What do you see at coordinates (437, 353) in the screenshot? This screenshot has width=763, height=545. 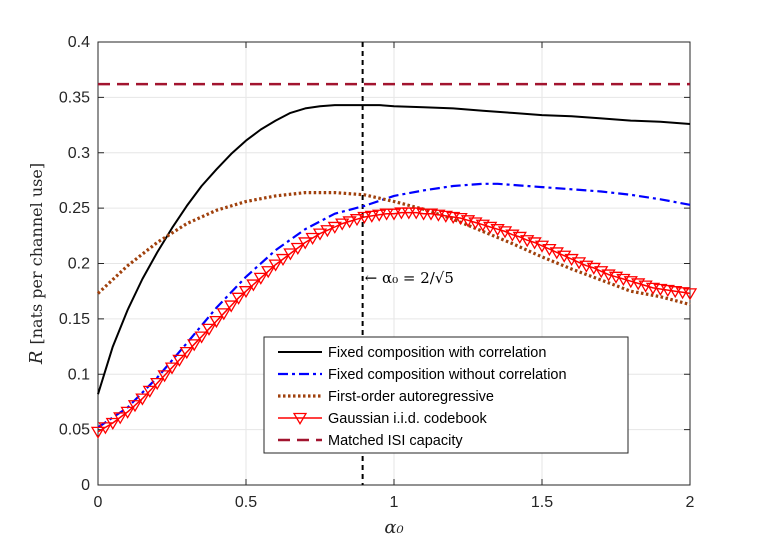 I see `legend-label: Fixed composition with correlation` at bounding box center [437, 353].